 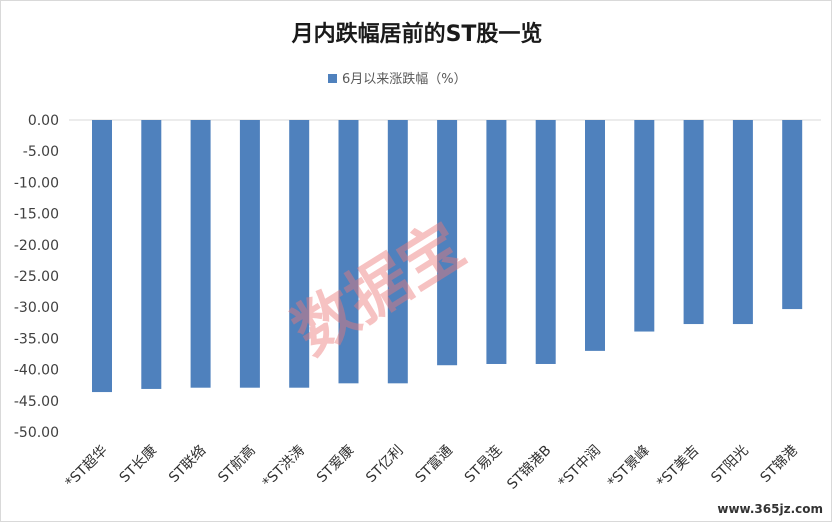 I want to click on y-tick-label: -15.00, so click(x=36, y=215).